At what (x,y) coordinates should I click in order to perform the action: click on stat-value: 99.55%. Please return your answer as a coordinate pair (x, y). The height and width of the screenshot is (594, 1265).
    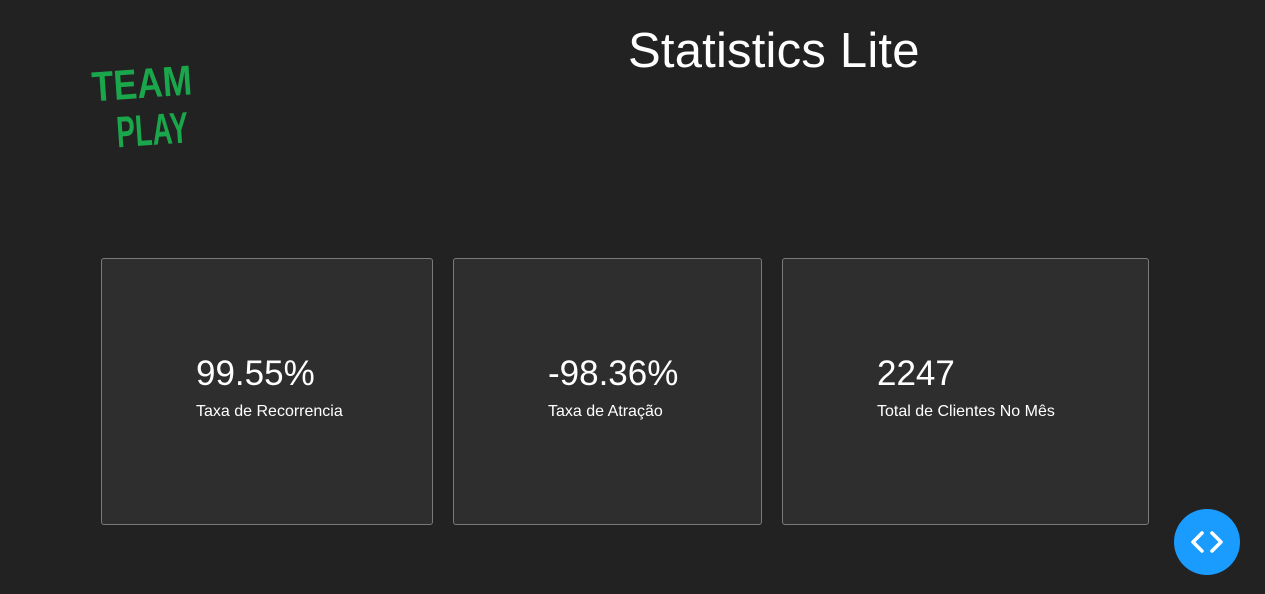
    Looking at the image, I should click on (255, 373).